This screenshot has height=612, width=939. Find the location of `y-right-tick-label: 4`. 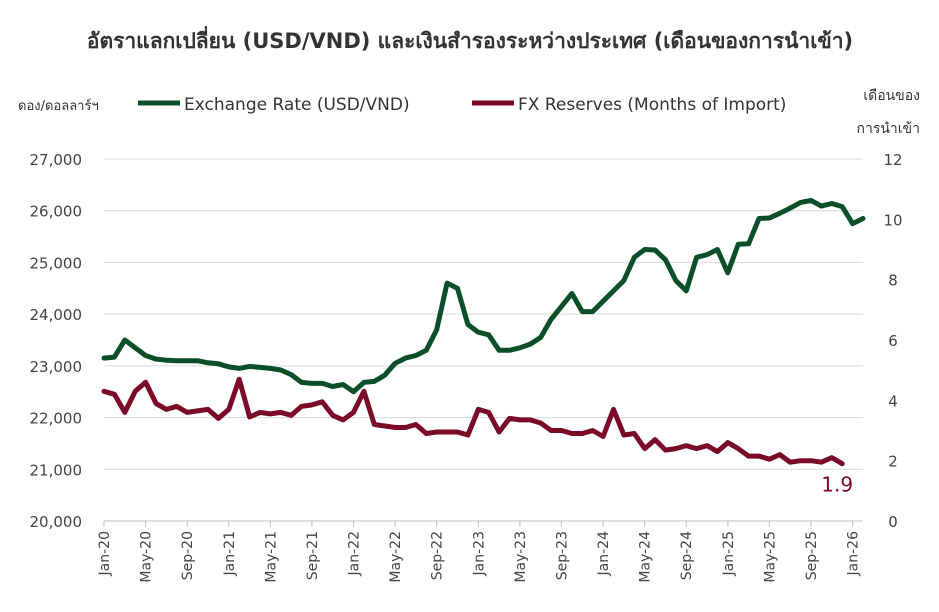

y-right-tick-label: 4 is located at coordinates (893, 401).